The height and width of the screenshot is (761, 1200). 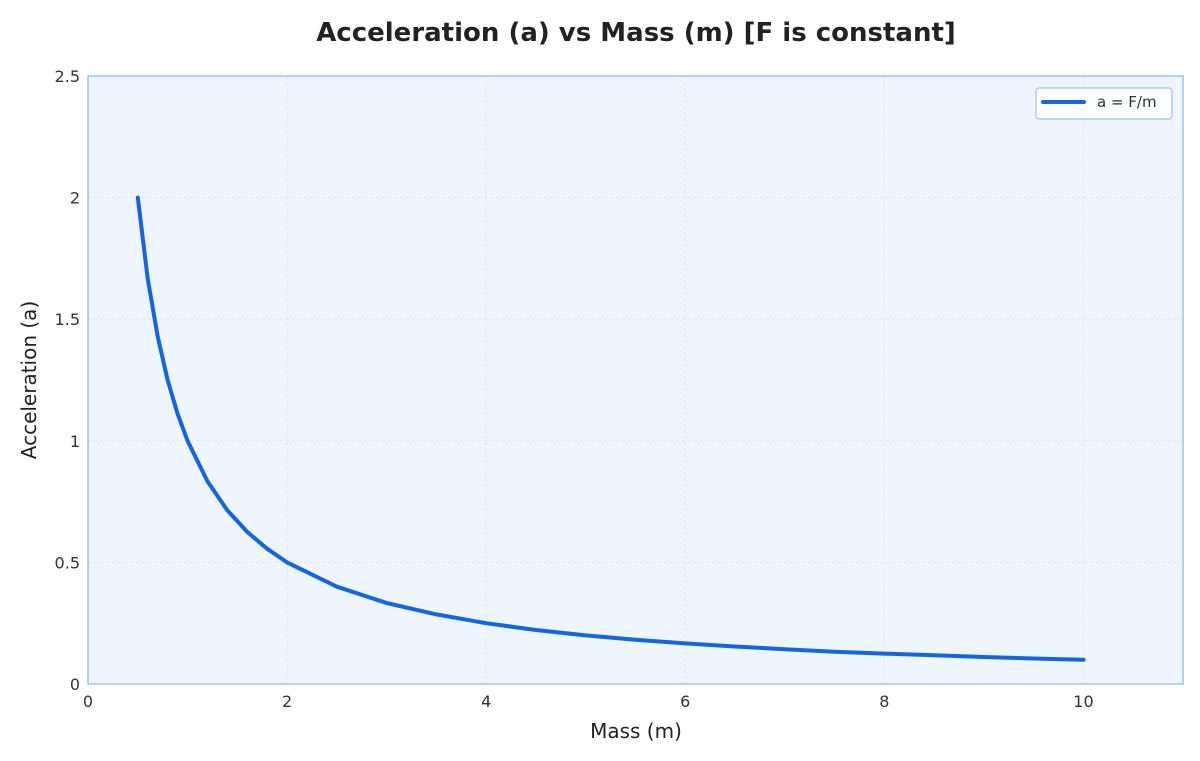 What do you see at coordinates (1083, 701) in the screenshot?
I see `x-tick-label: 10` at bounding box center [1083, 701].